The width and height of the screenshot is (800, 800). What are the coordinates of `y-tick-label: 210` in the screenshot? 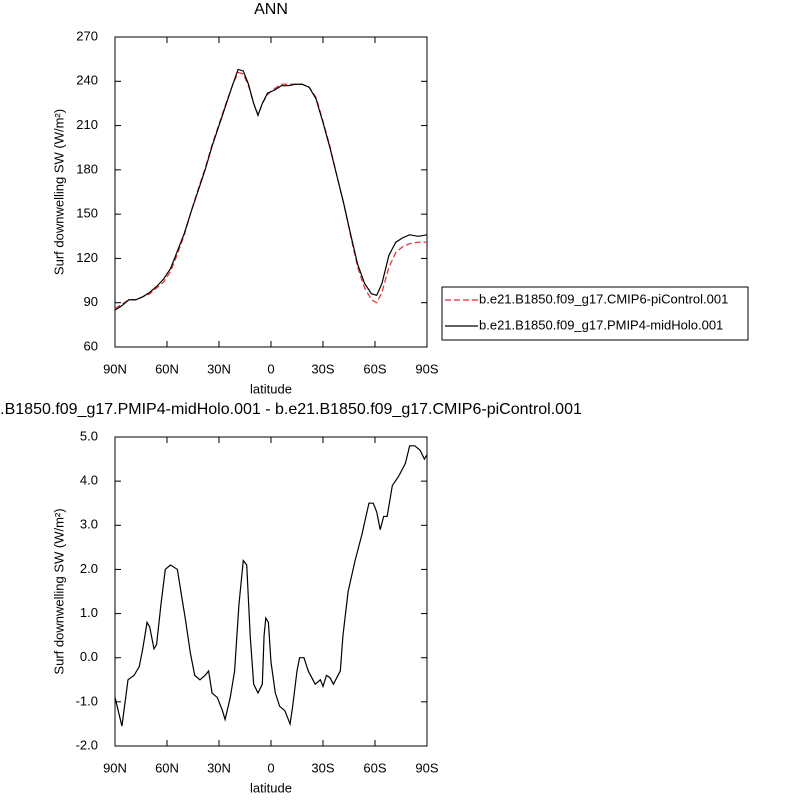 It's located at (87, 124).